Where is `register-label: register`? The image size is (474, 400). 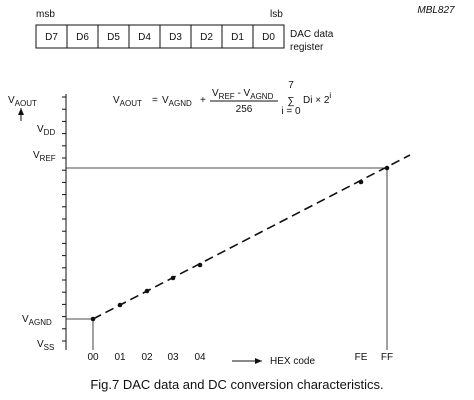 register-label: register is located at coordinates (307, 47).